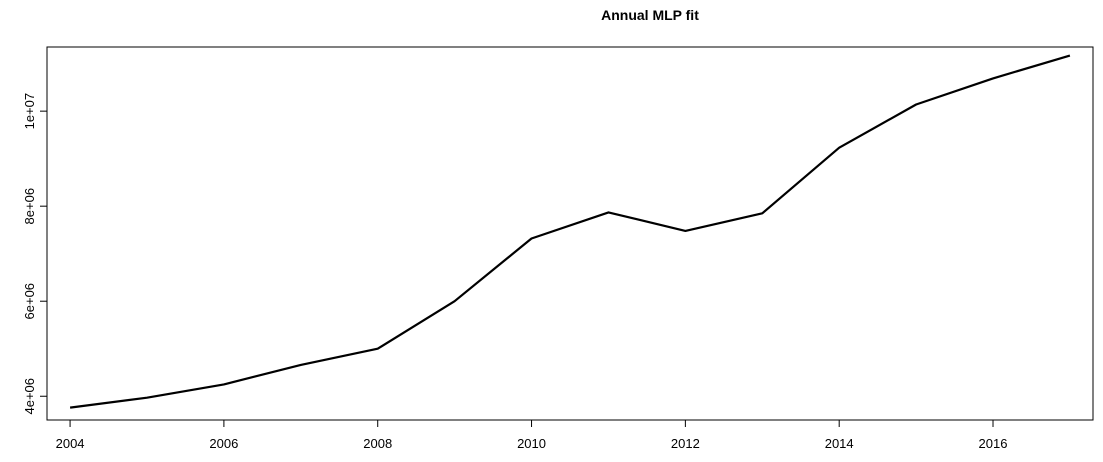  Describe the element at coordinates (531, 443) in the screenshot. I see `x-tick-label: 2010` at that location.